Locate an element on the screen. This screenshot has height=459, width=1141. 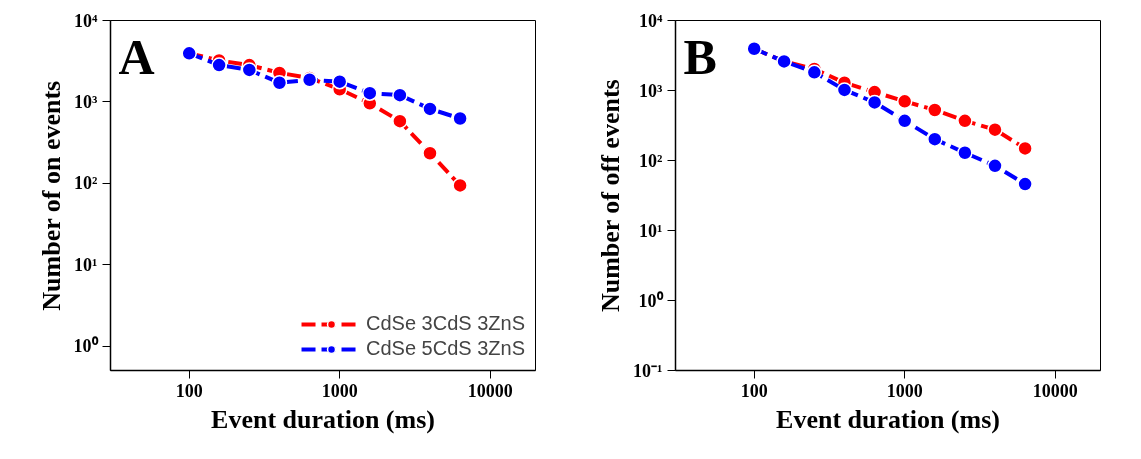
legend-label: CdSe 5CdS 3ZnS is located at coordinates (445, 348).